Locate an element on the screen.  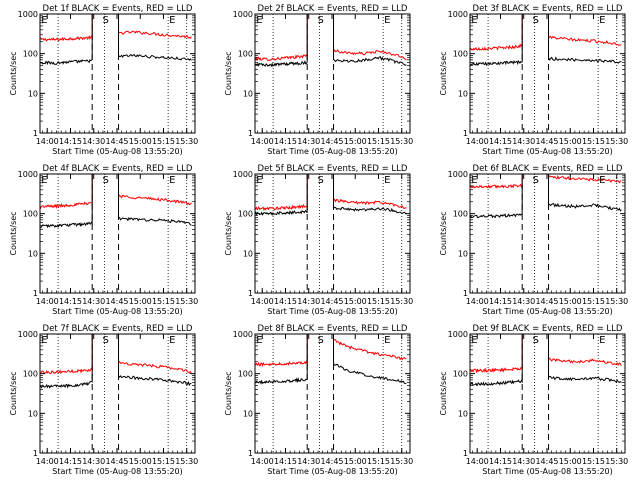
panel-title: Det 7f BLACK = Events, RED = LLD is located at coordinates (118, 329).